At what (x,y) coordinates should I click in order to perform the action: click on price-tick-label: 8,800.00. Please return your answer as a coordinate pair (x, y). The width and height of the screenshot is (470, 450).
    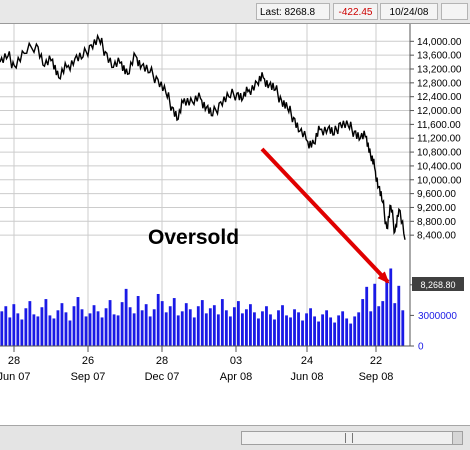
    Looking at the image, I should click on (436, 222).